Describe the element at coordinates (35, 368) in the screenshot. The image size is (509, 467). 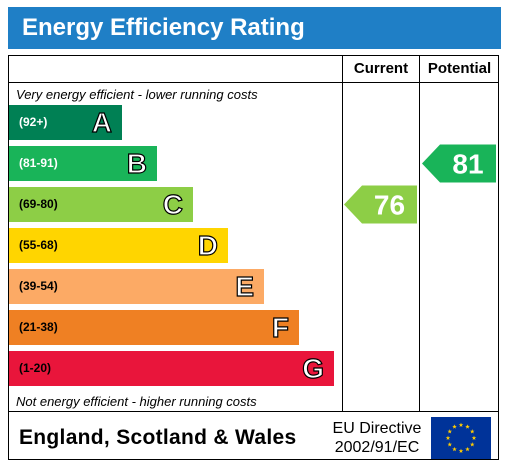
I see `band-range-label: (1-20)` at that location.